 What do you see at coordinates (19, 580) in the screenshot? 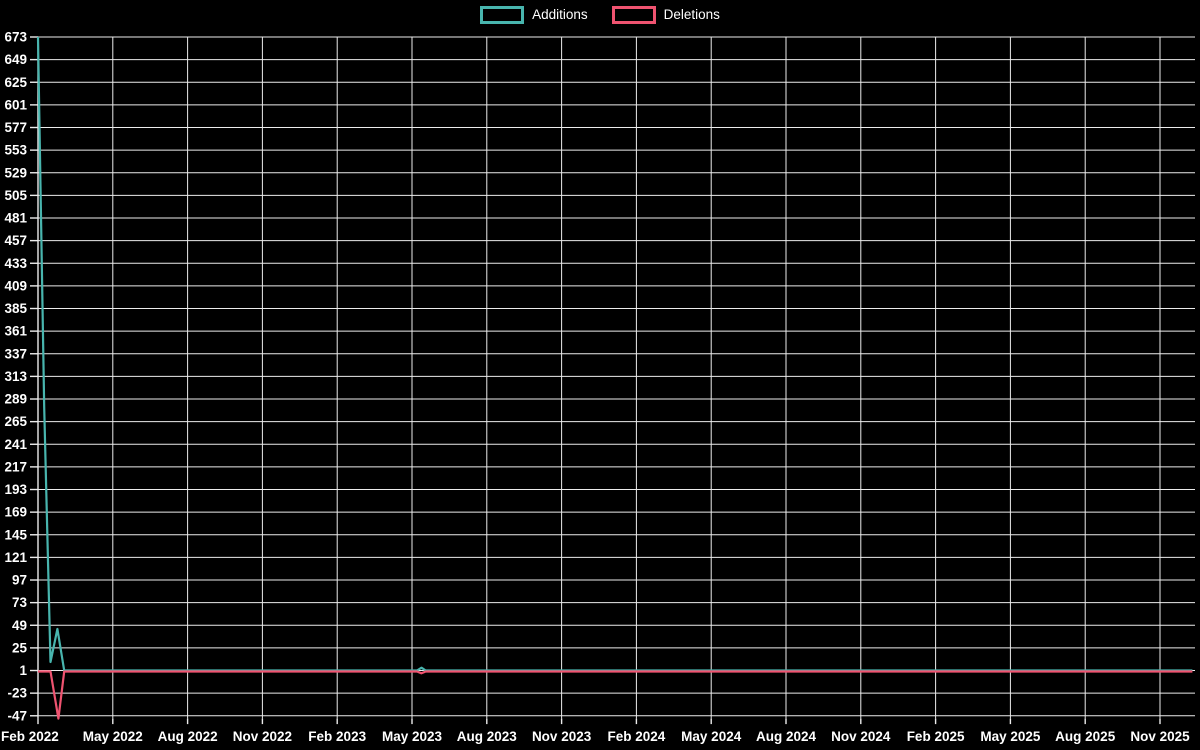
I see `y-tick-label: 97` at bounding box center [19, 580].